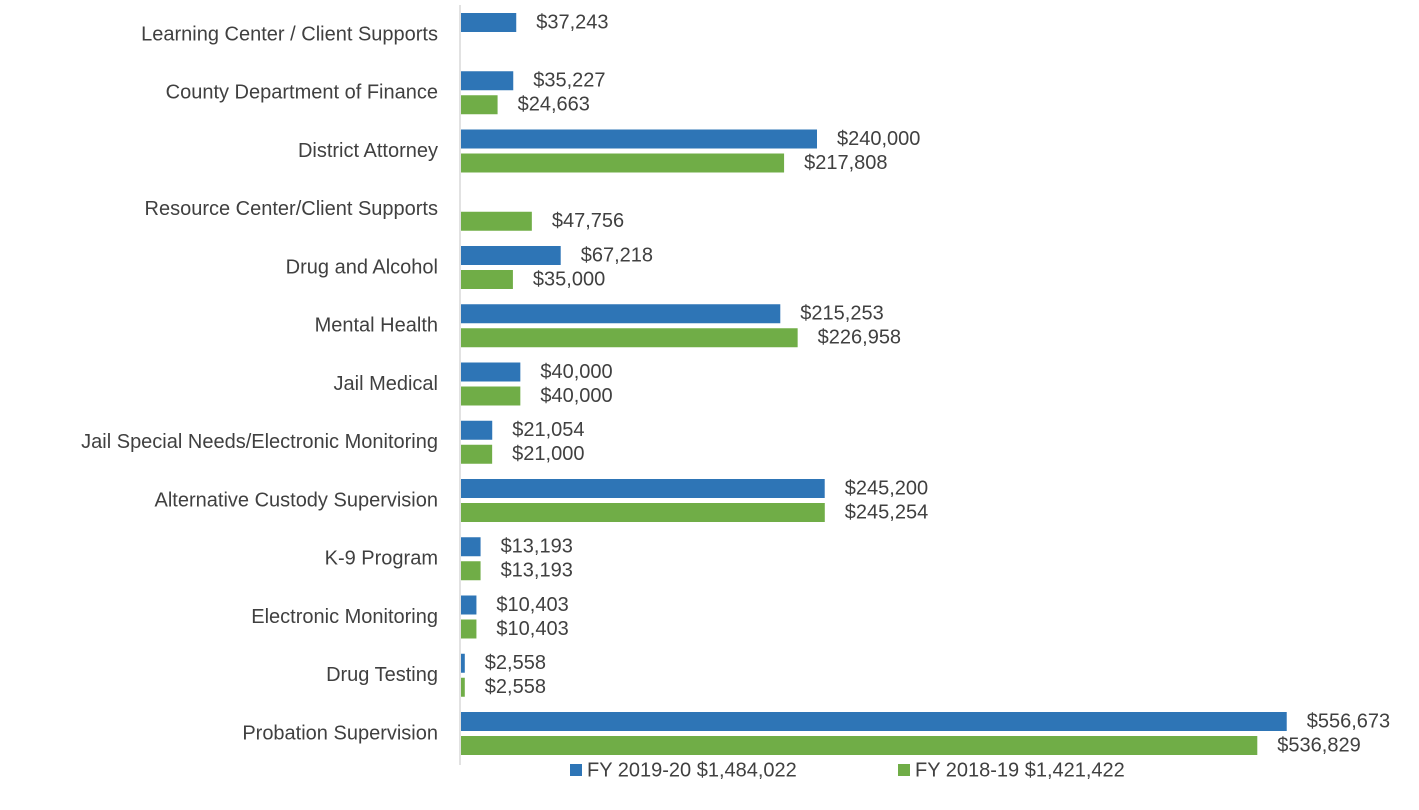 The width and height of the screenshot is (1419, 810). Describe the element at coordinates (1318, 745) in the screenshot. I see `value-label: $536,829` at that location.